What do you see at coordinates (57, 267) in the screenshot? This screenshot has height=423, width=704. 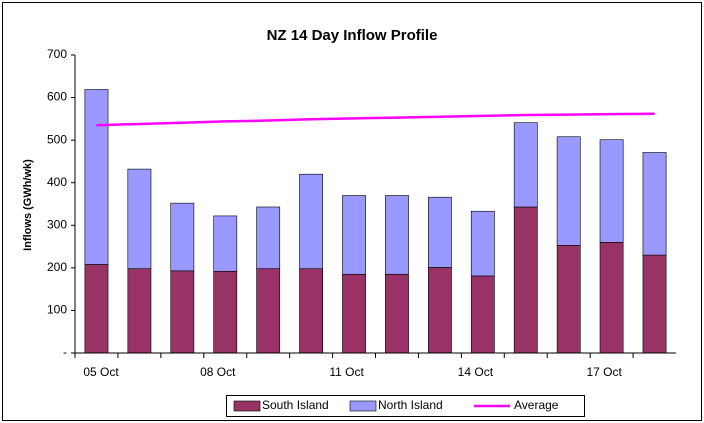 I see `y-tick-label: 200` at bounding box center [57, 267].